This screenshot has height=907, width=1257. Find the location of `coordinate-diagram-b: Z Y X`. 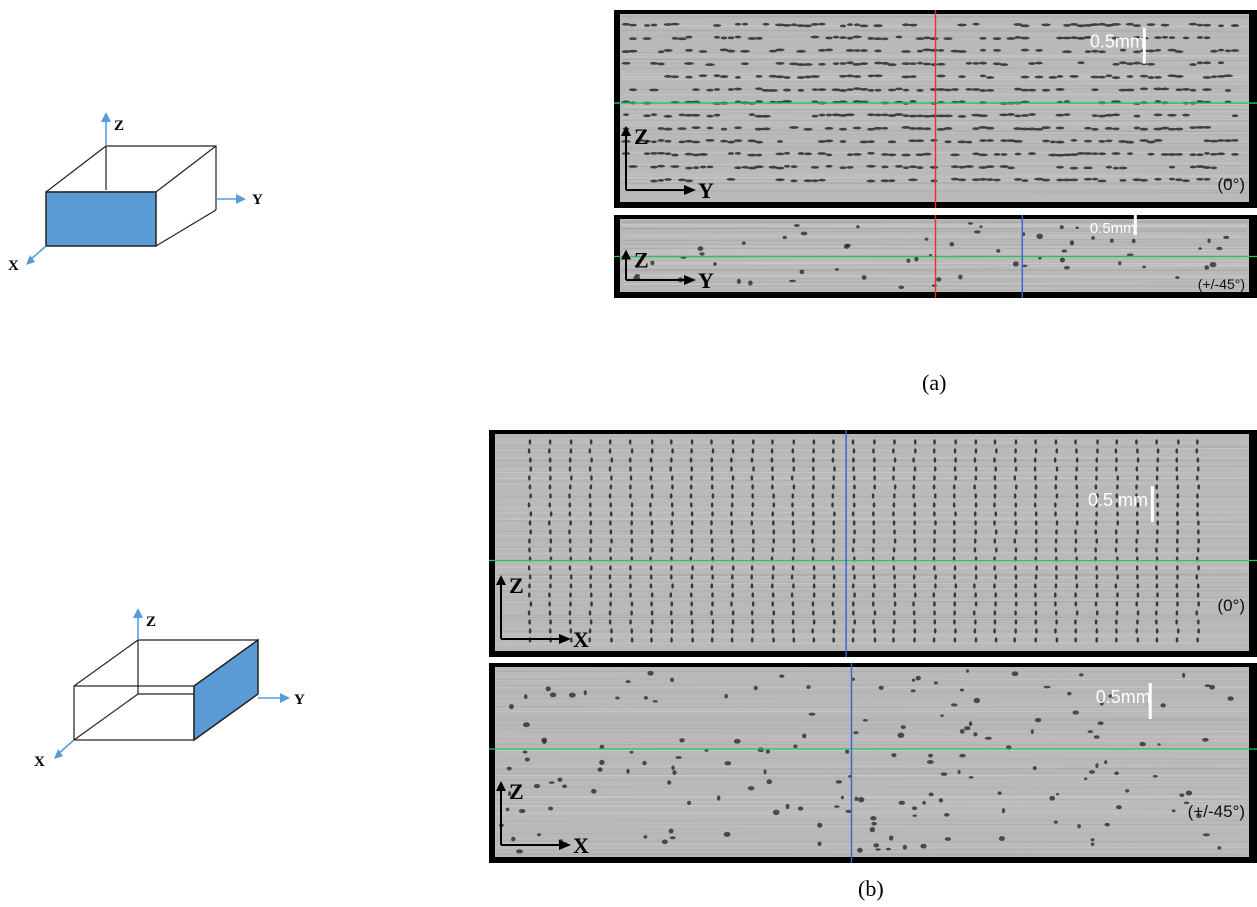

coordinate-diagram-b: Z Y X is located at coordinates (169, 689).